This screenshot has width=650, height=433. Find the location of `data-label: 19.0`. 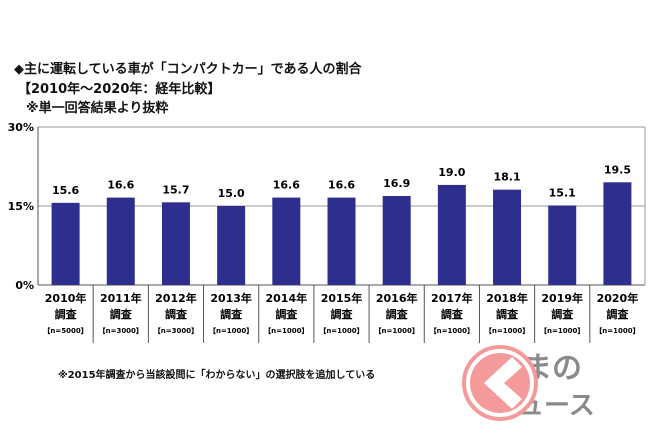

data-label: 19.0 is located at coordinates (451, 172).